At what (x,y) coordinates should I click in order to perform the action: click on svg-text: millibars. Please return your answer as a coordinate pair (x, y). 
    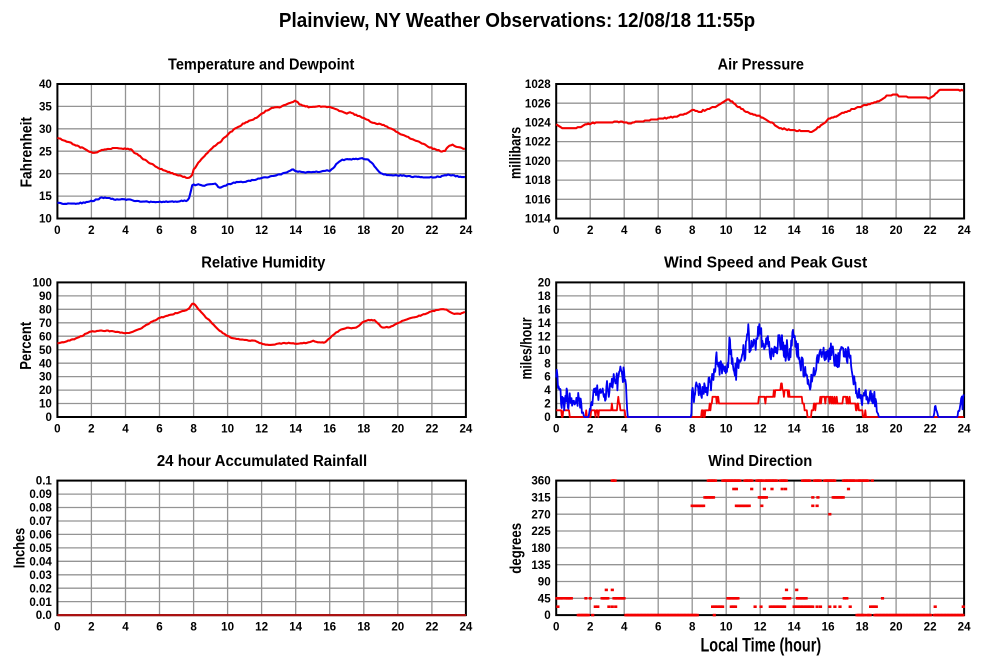
    Looking at the image, I should click on (516, 153).